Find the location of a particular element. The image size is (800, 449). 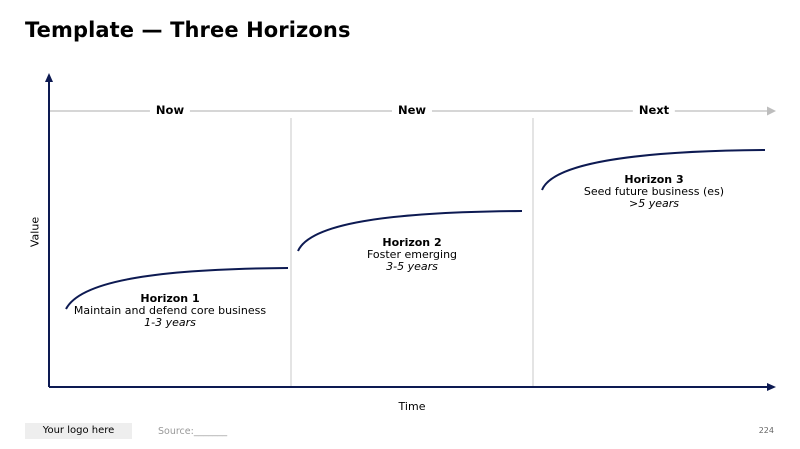

horizon-3-title: Horizon 3 is located at coordinates (654, 179).